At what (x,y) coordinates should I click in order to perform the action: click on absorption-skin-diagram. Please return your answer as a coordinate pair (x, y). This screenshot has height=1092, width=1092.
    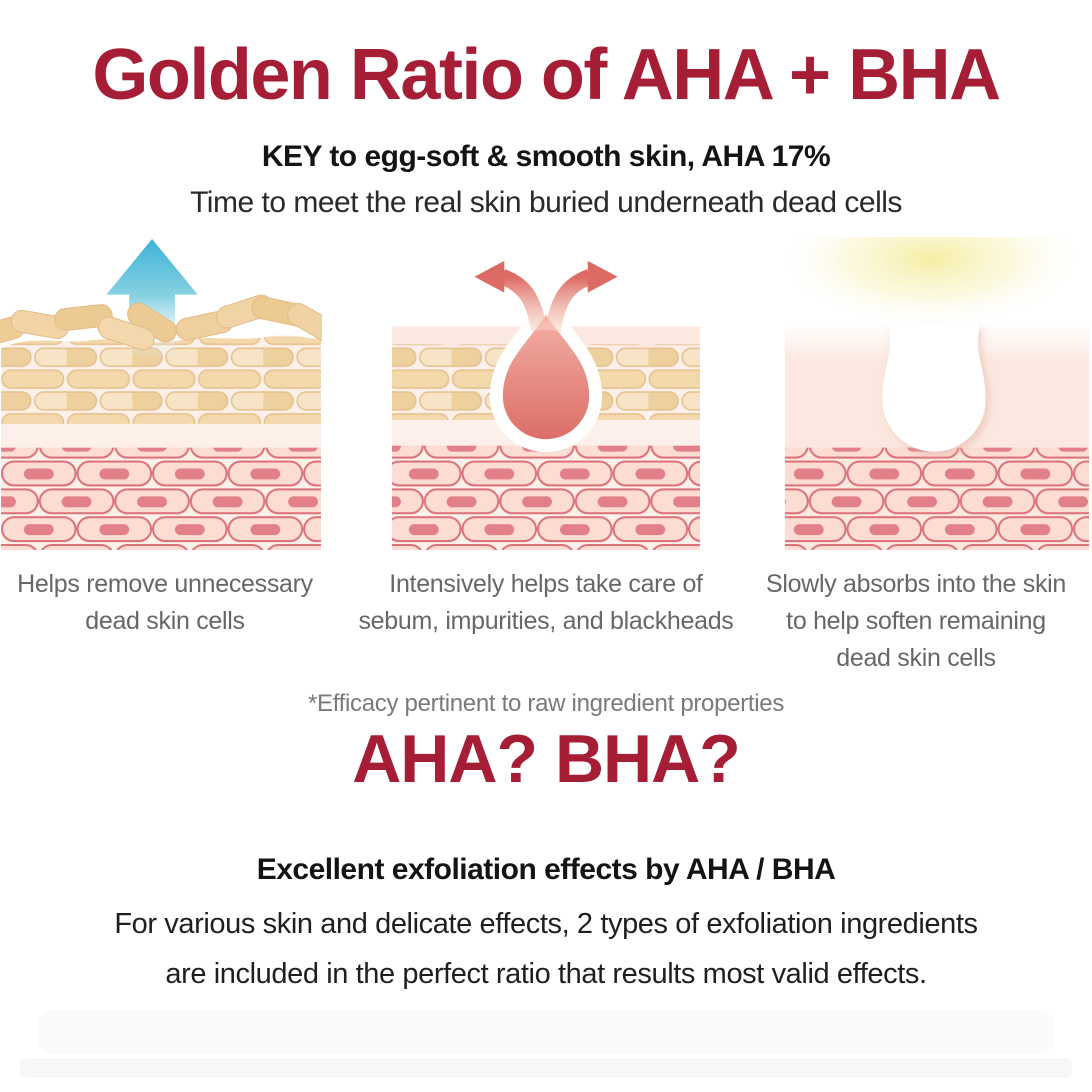
    Looking at the image, I should click on (931, 393).